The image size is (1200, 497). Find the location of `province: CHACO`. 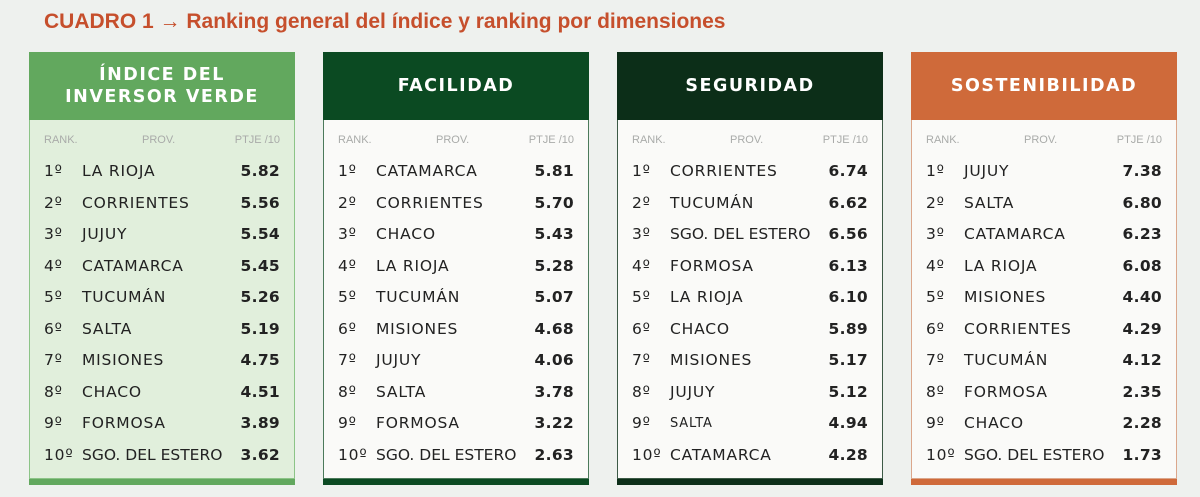

province: CHACO is located at coordinates (406, 234).